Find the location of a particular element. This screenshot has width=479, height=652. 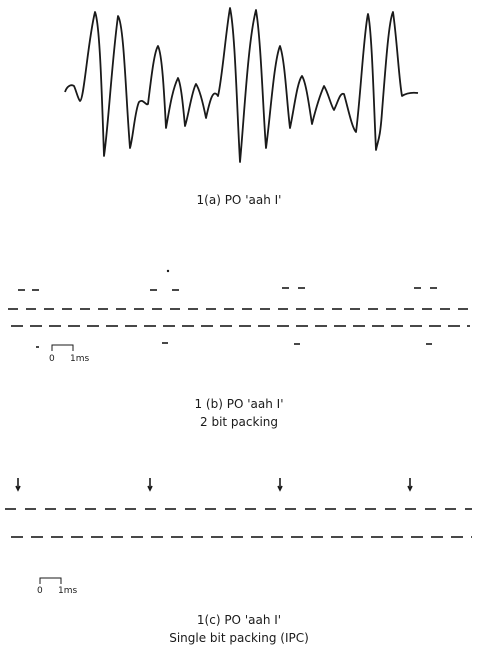

pulse-train-panel-c is located at coordinates (238, 508).